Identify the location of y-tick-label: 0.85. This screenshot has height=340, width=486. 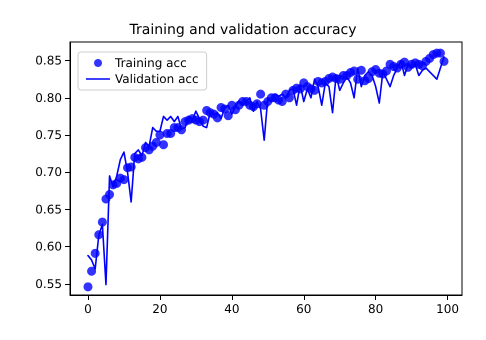
(48, 61).